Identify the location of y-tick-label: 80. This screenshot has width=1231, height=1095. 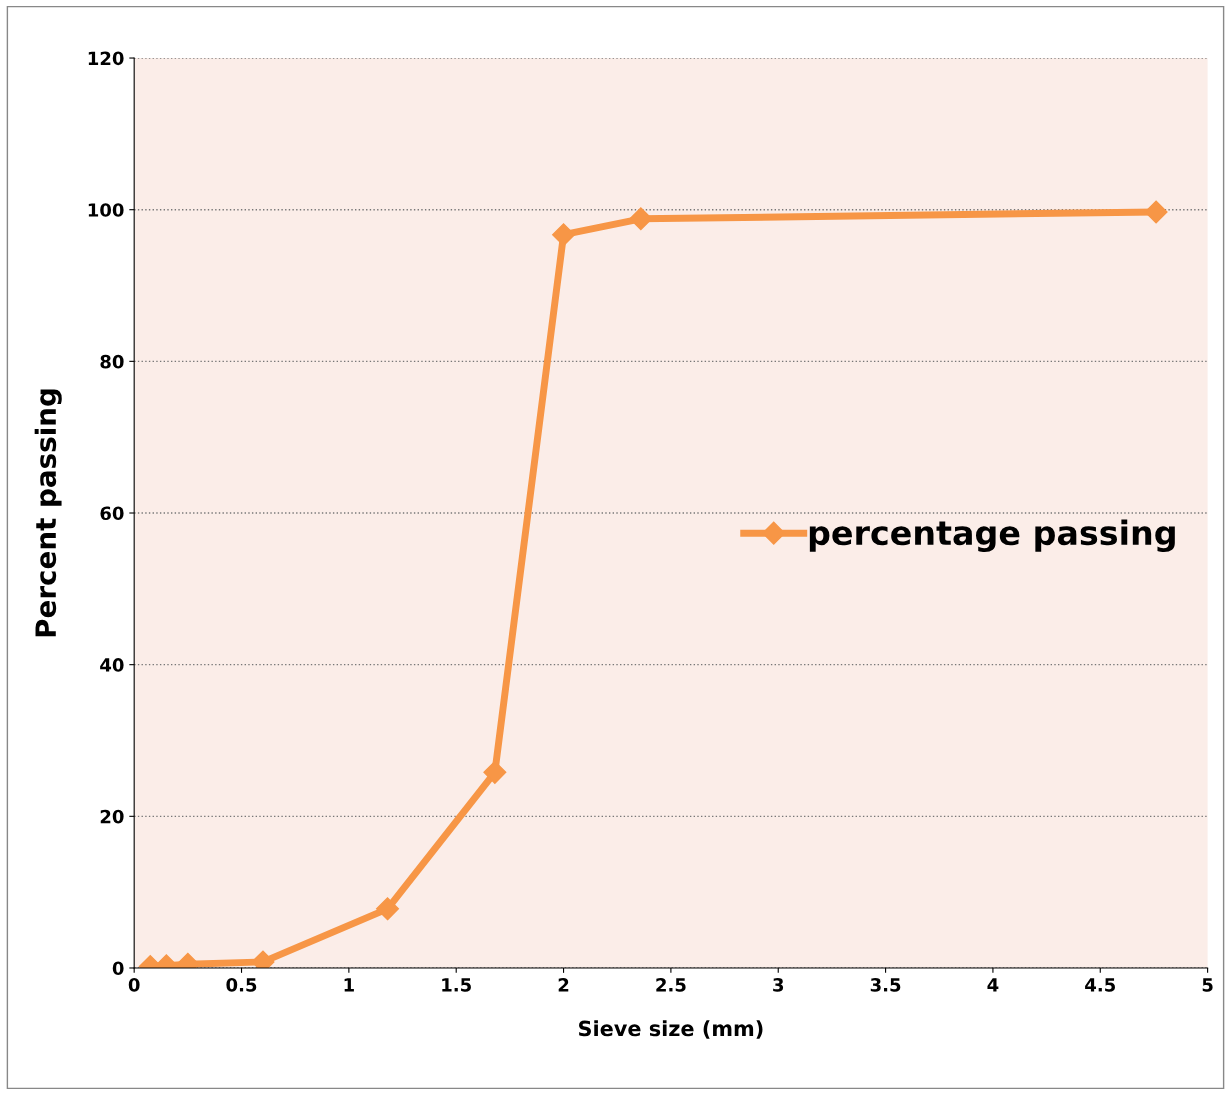
(112, 361).